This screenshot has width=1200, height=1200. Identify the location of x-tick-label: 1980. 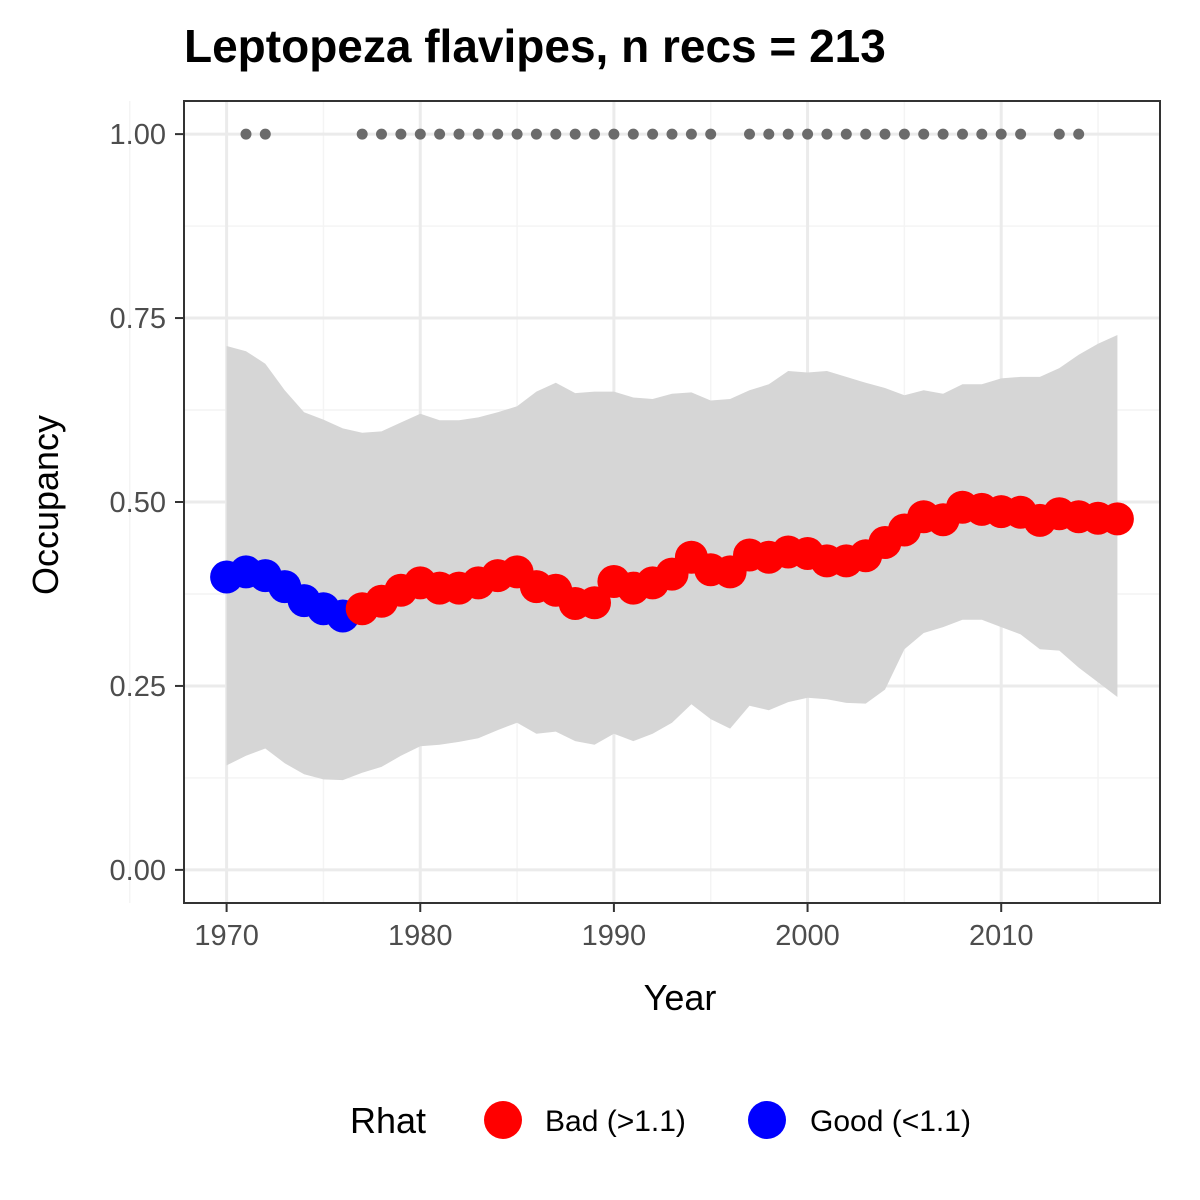
(420, 936).